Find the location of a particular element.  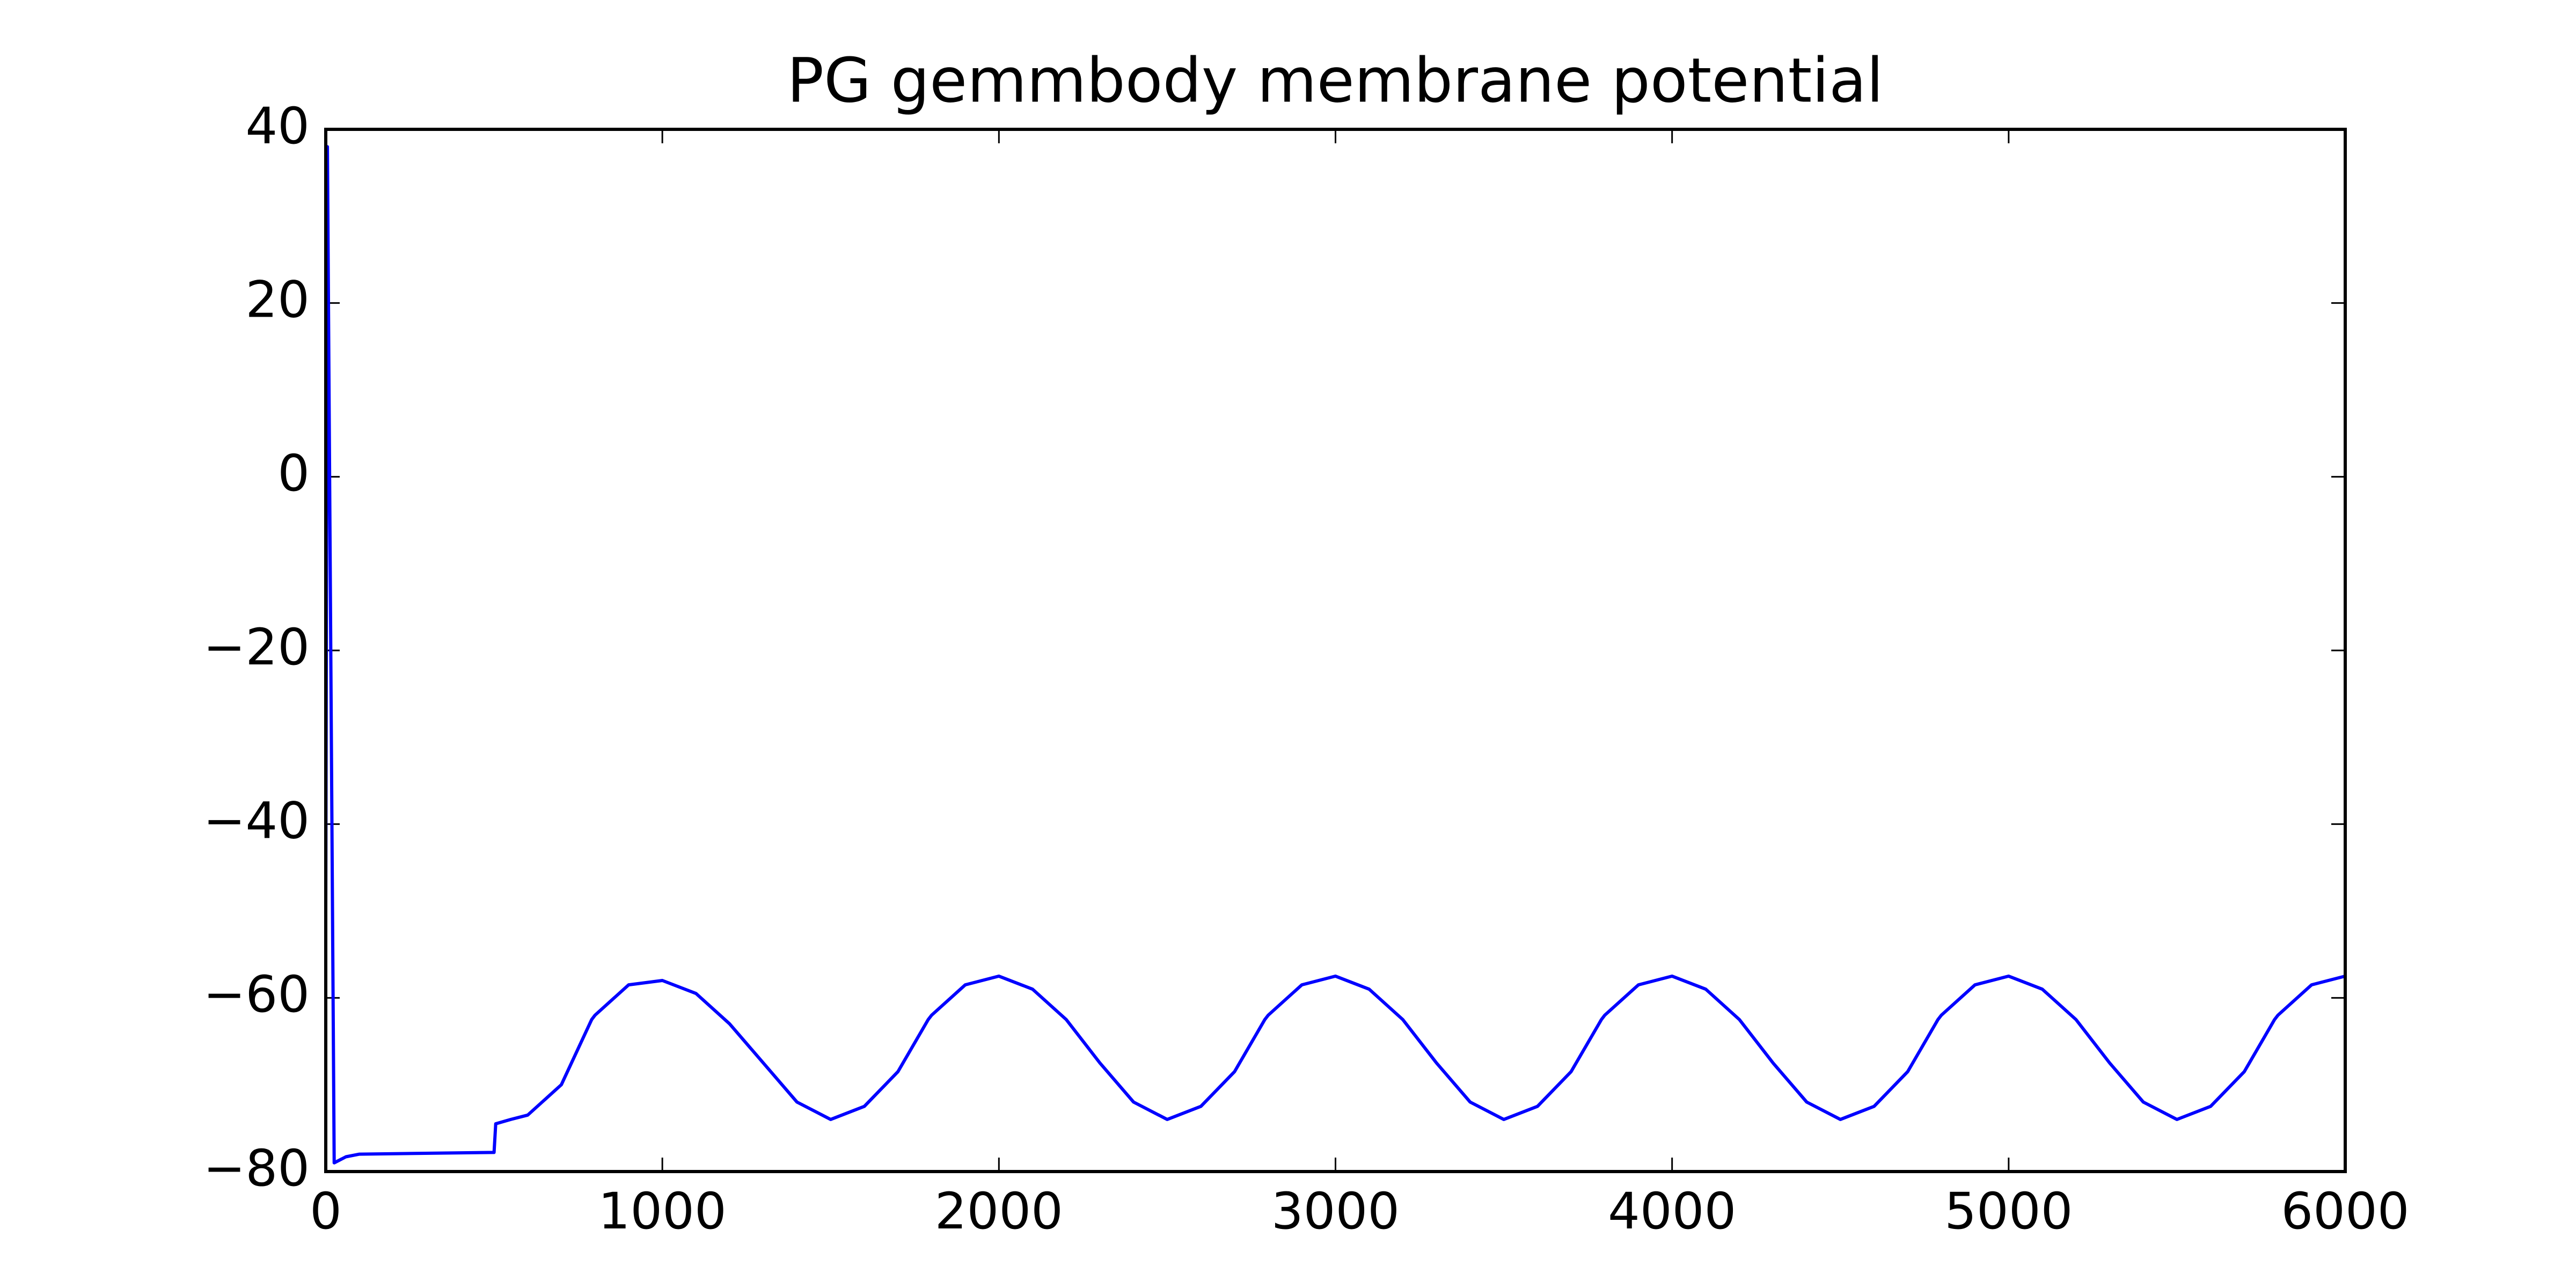

y-tick-label: −80 is located at coordinates (256, 1168).